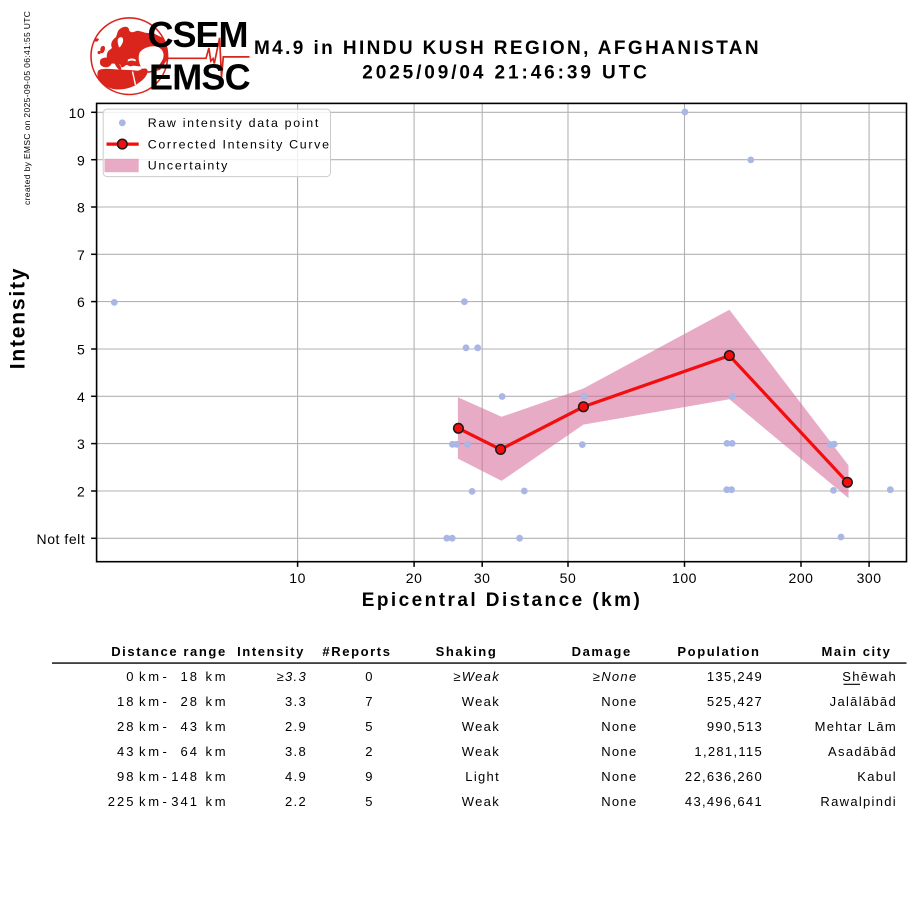 The height and width of the screenshot is (905, 915). What do you see at coordinates (239, 144) in the screenshot?
I see `svg-text: Corrected Intensity Curve` at bounding box center [239, 144].